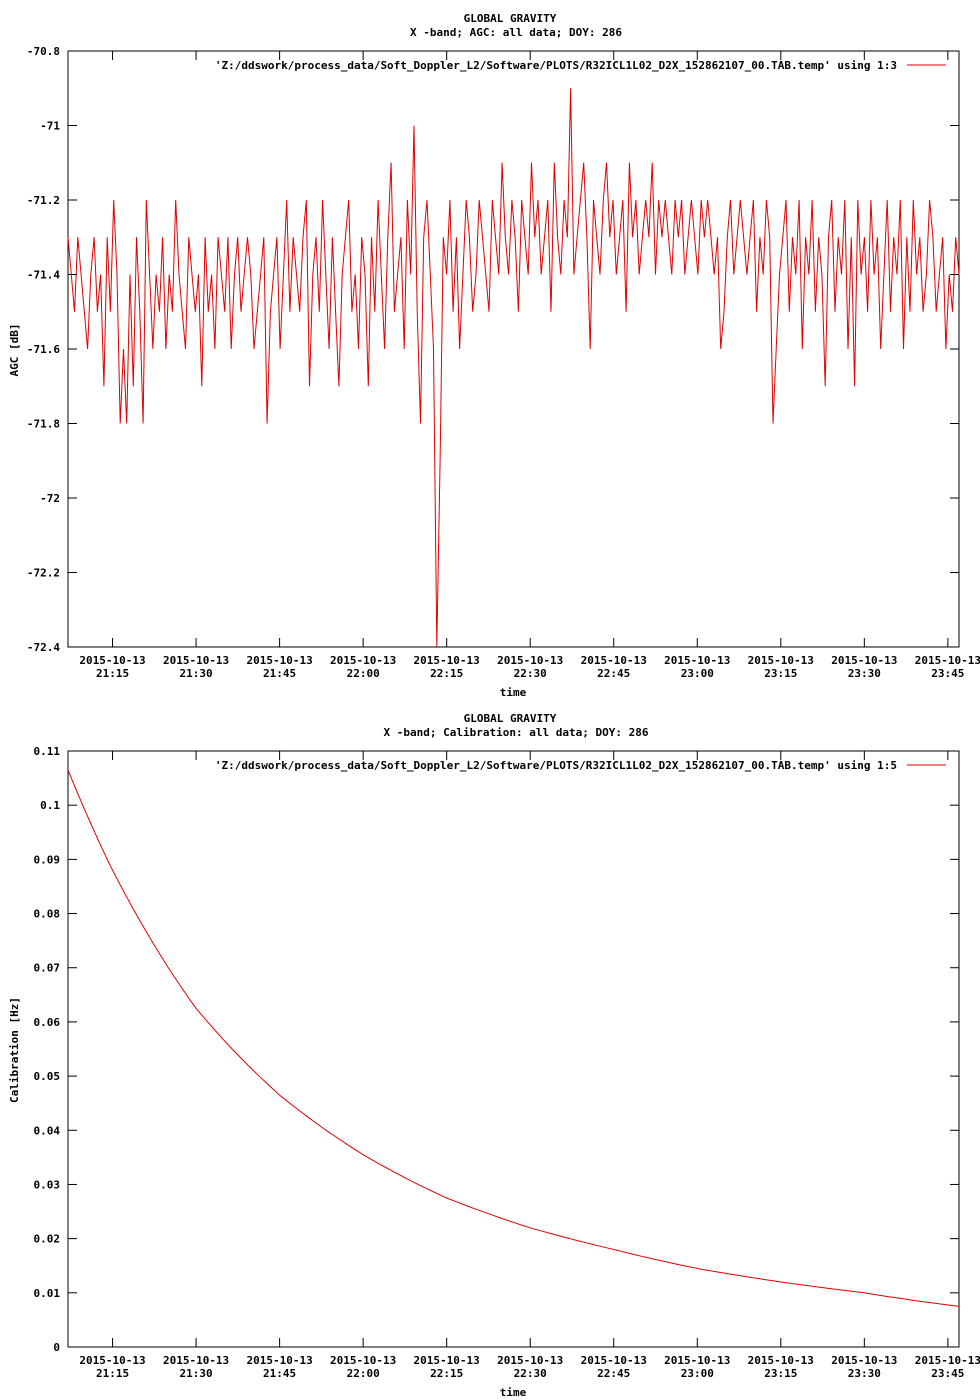 This screenshot has height=1400, width=980. Describe the element at coordinates (510, 718) in the screenshot. I see `calibration-plot-title: GLOBAL GRAVITY` at that location.